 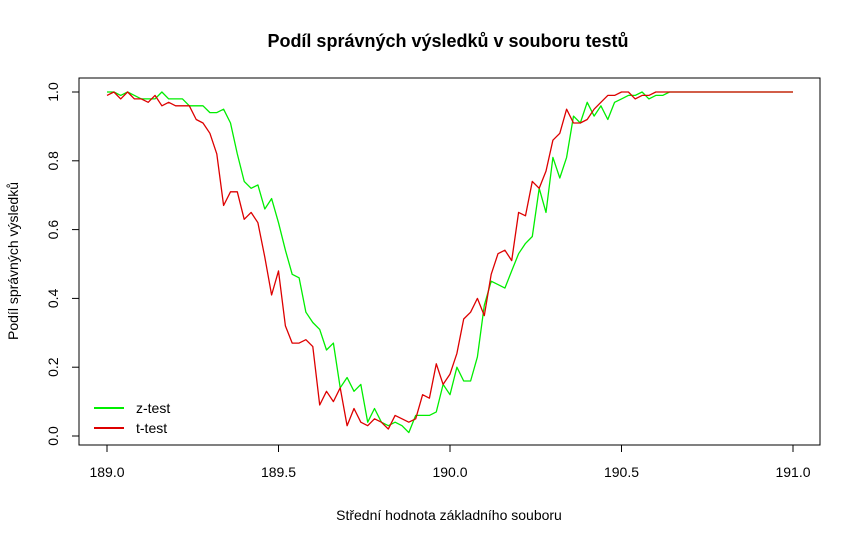 I want to click on y-tick-label: 1.0, so click(x=53, y=92).